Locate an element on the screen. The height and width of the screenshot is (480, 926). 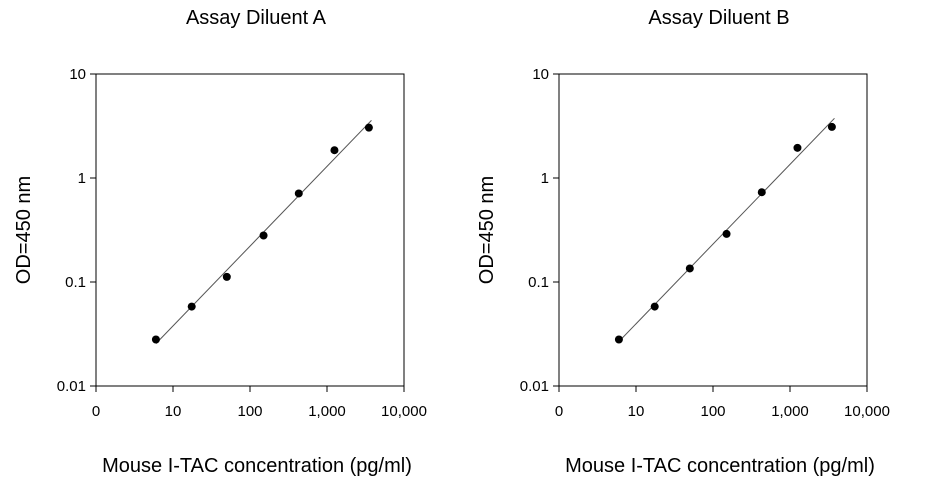
chart-b-y-tick-label: 0.01 is located at coordinates (534, 386).